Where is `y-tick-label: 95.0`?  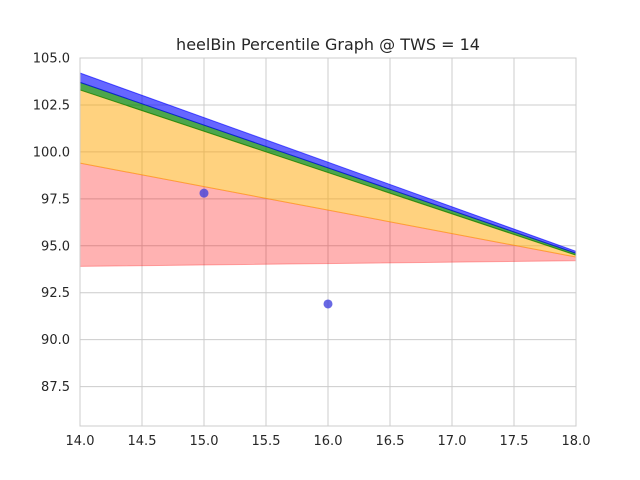
y-tick-label: 95.0 is located at coordinates (55, 246).